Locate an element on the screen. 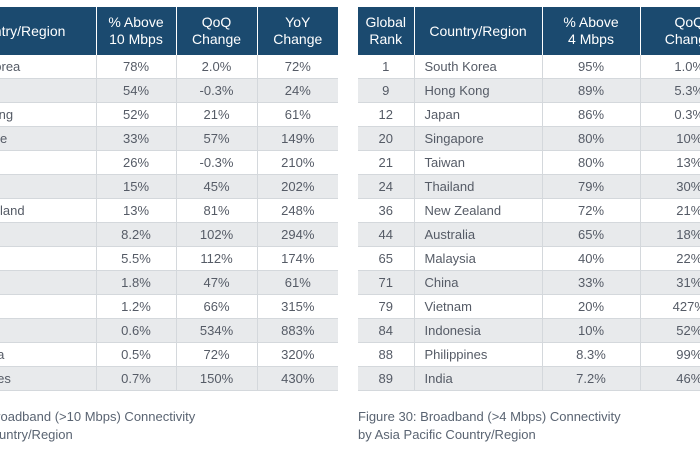  table-cell: 534% is located at coordinates (217, 330).